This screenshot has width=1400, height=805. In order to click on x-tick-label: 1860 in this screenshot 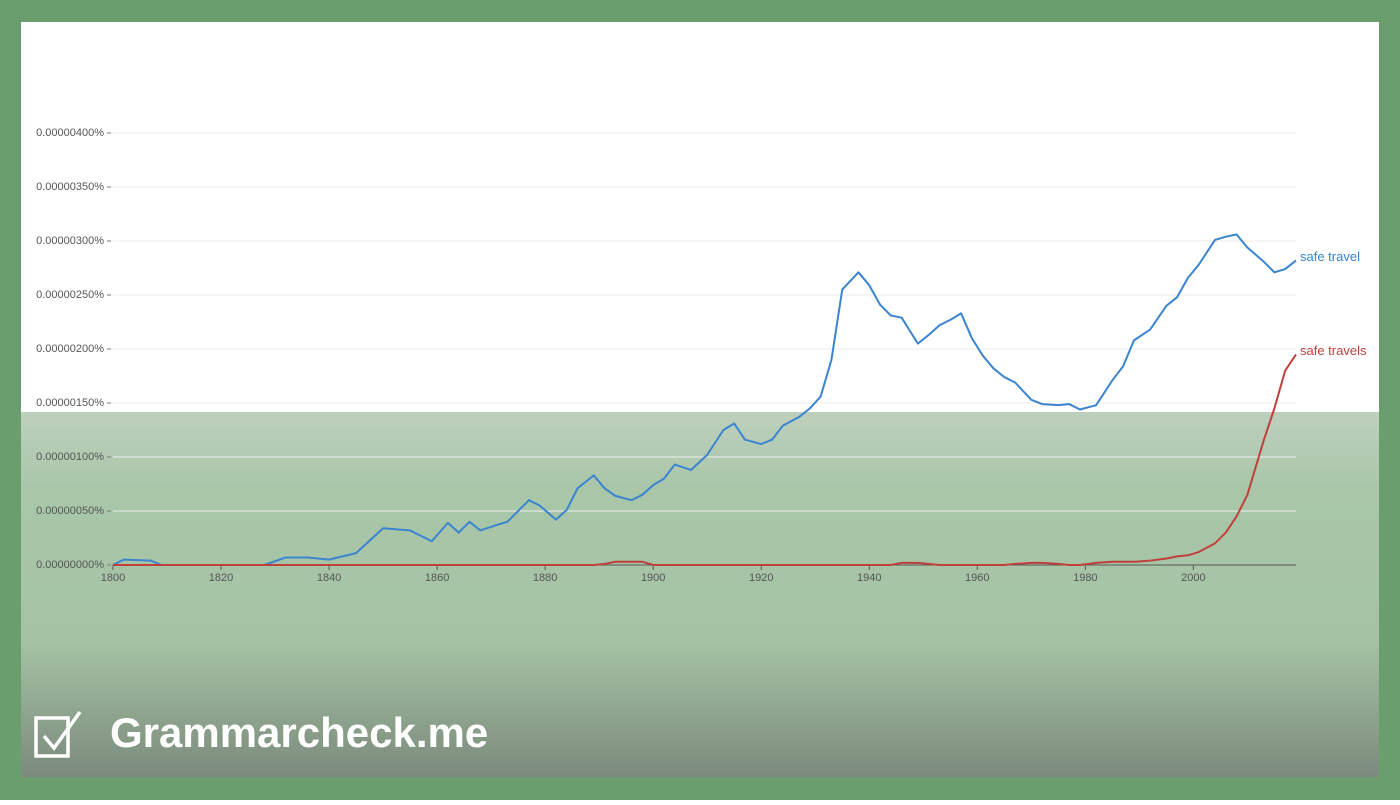, I will do `click(437, 578)`.